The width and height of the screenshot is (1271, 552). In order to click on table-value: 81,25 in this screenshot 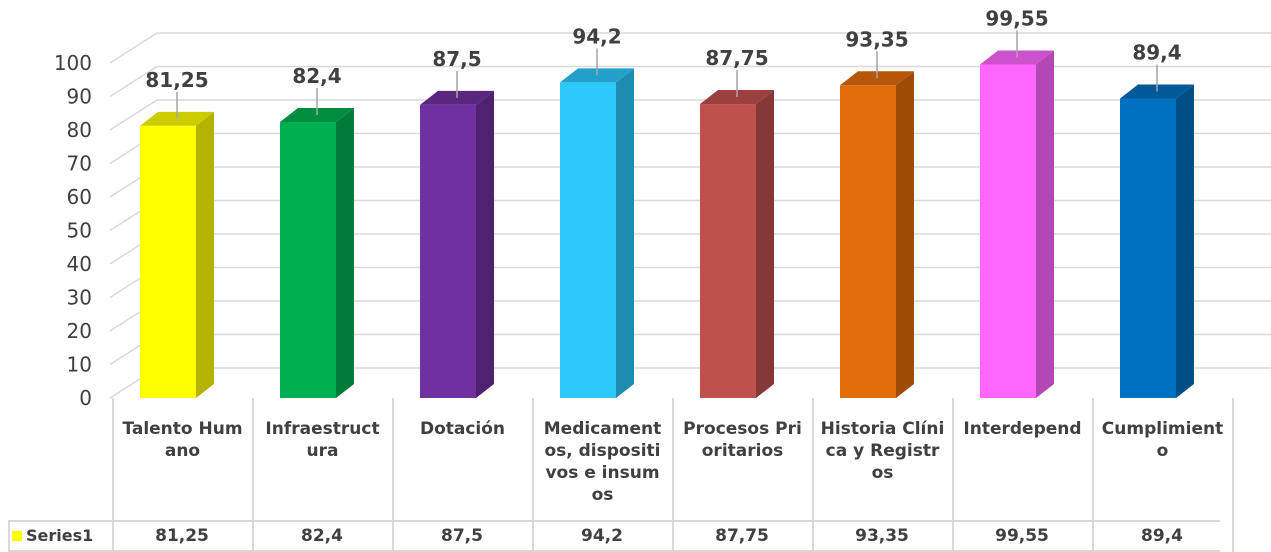, I will do `click(182, 536)`.